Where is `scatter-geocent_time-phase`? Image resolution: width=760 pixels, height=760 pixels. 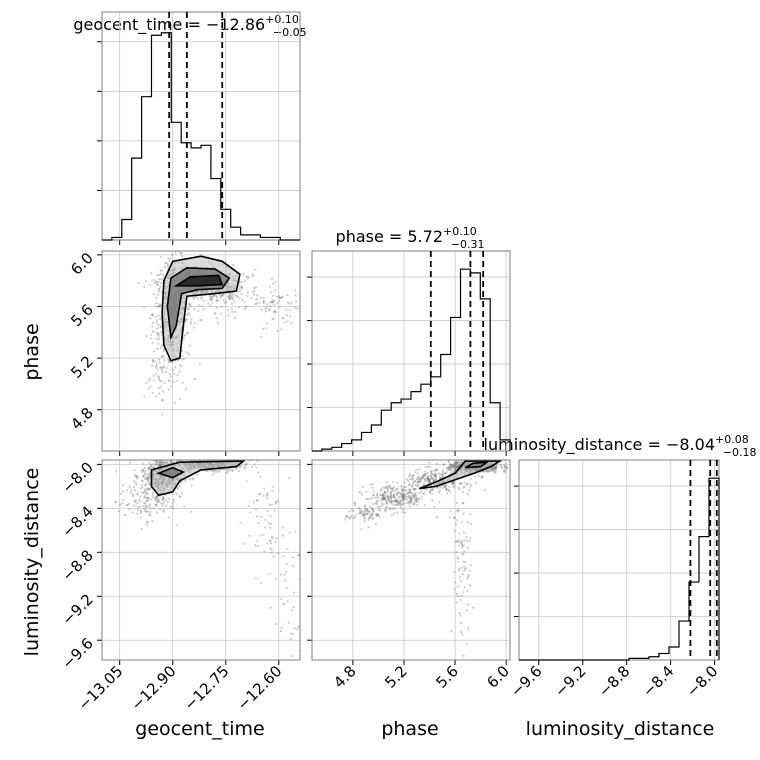 scatter-geocent_time-phase is located at coordinates (221, 333).